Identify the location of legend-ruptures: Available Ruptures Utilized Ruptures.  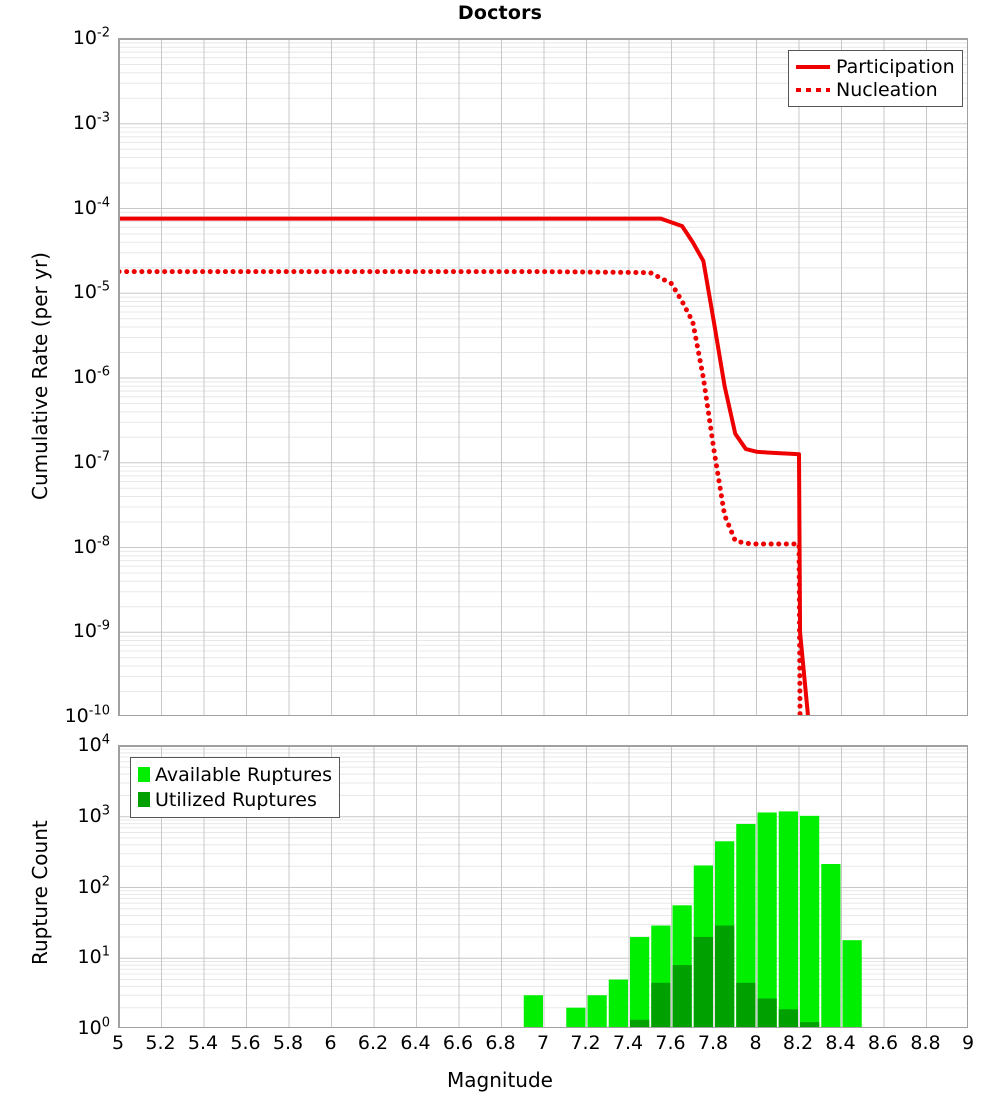
(235, 787).